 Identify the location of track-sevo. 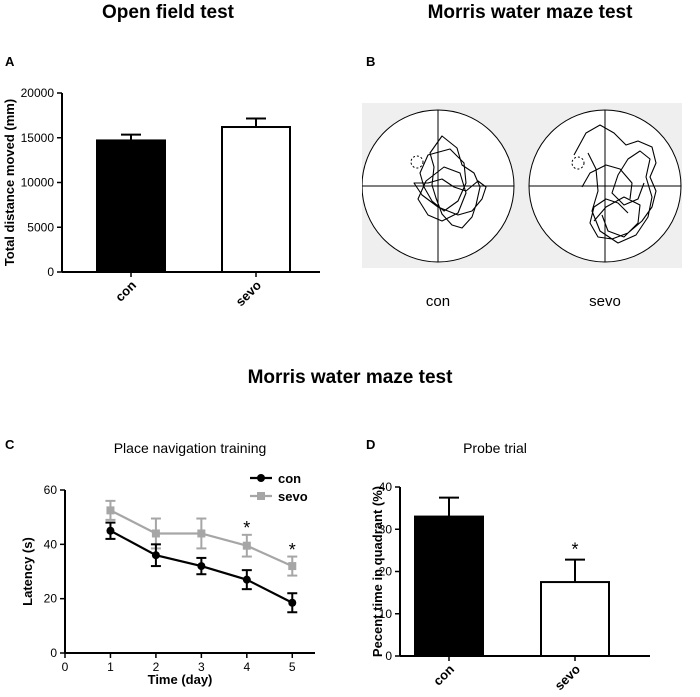
(605, 186).